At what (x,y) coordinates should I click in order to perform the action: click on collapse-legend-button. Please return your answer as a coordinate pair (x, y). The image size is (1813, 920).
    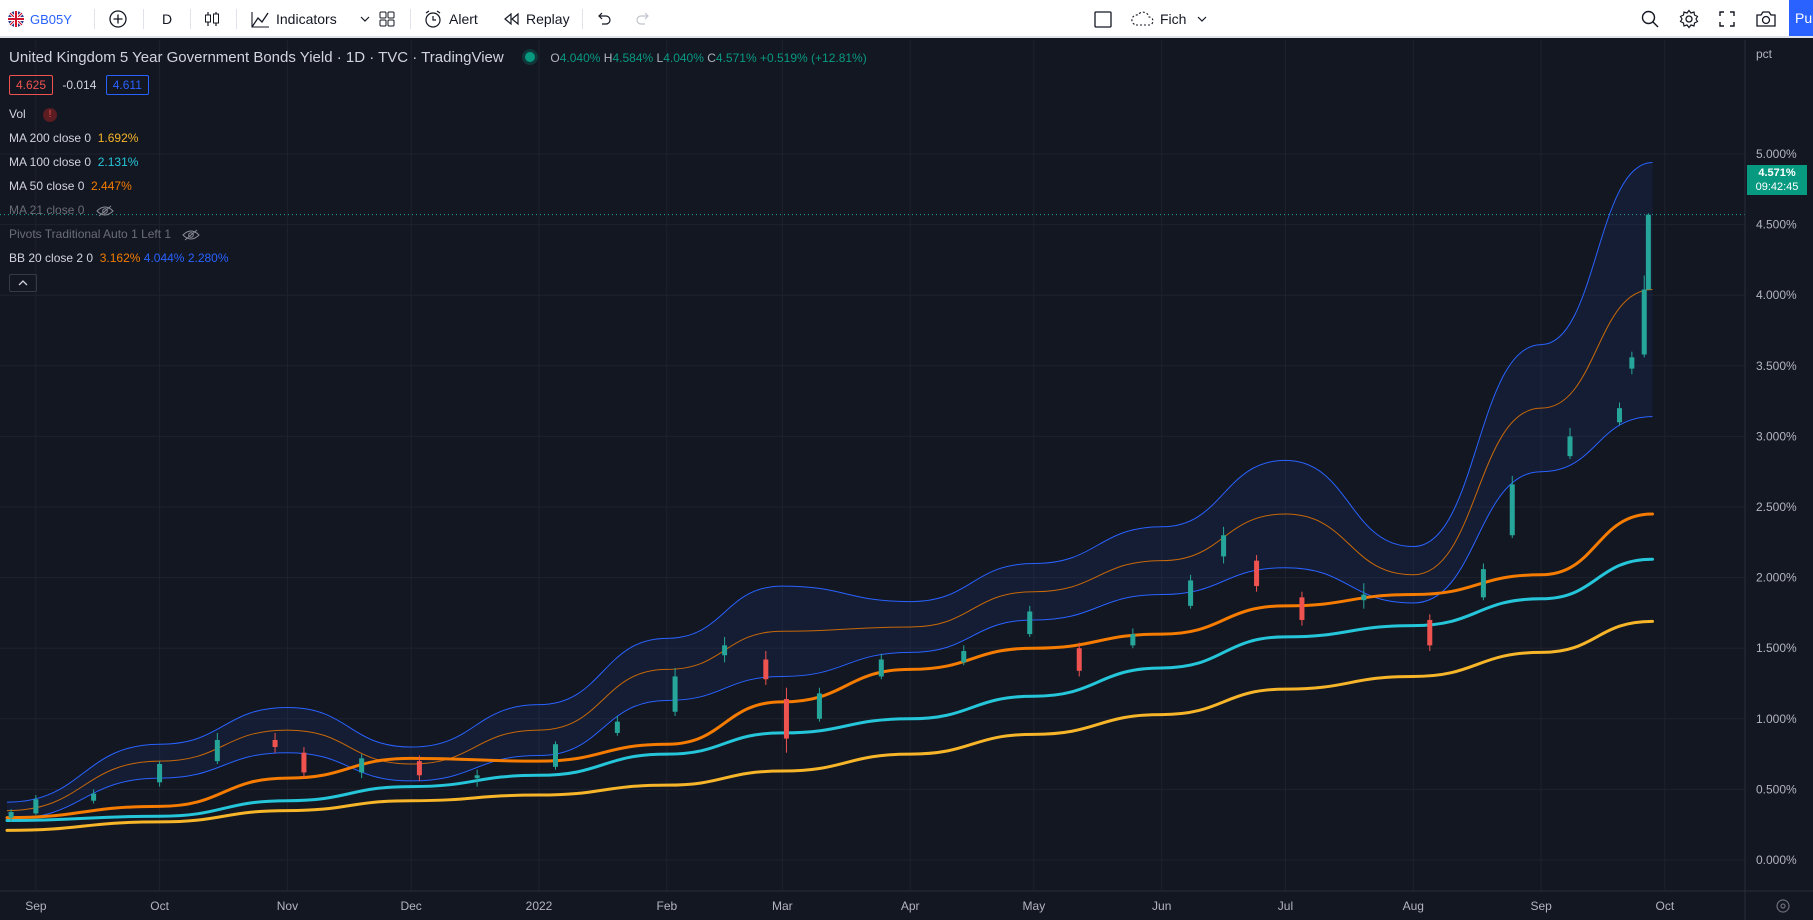
    Looking at the image, I should click on (23, 283).